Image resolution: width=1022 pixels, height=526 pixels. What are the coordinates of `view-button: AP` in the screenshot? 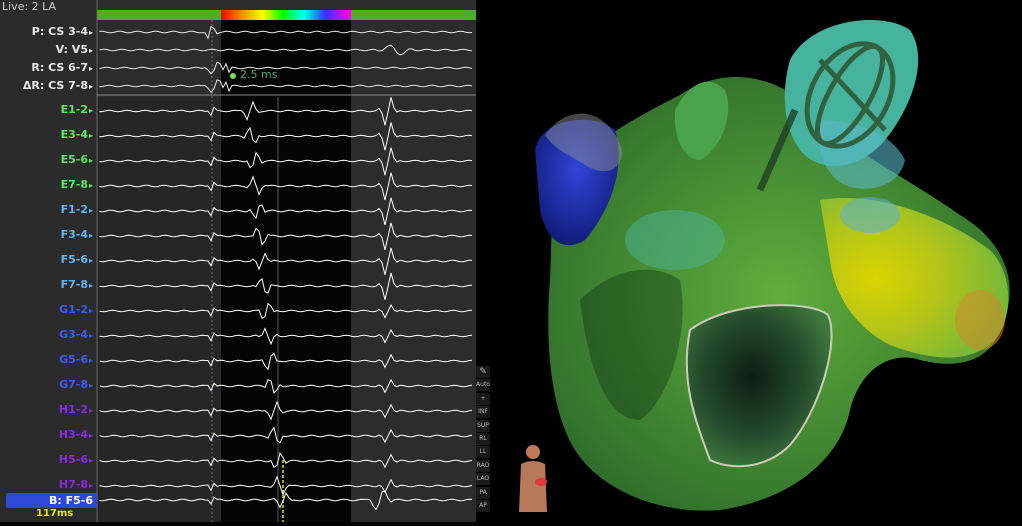 It's located at (483, 505).